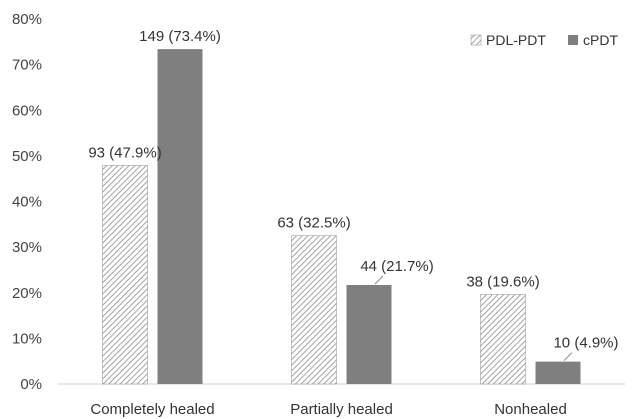 The image size is (635, 419). Describe the element at coordinates (27, 19) in the screenshot. I see `y-tick-label: 80%` at that location.